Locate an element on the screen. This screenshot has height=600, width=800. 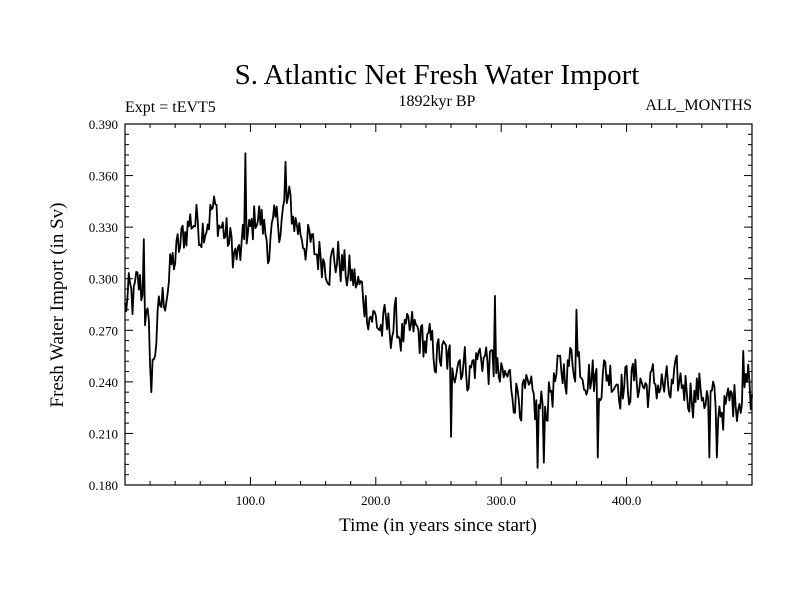
epoch-label: 1892kyr BP is located at coordinates (437, 101).